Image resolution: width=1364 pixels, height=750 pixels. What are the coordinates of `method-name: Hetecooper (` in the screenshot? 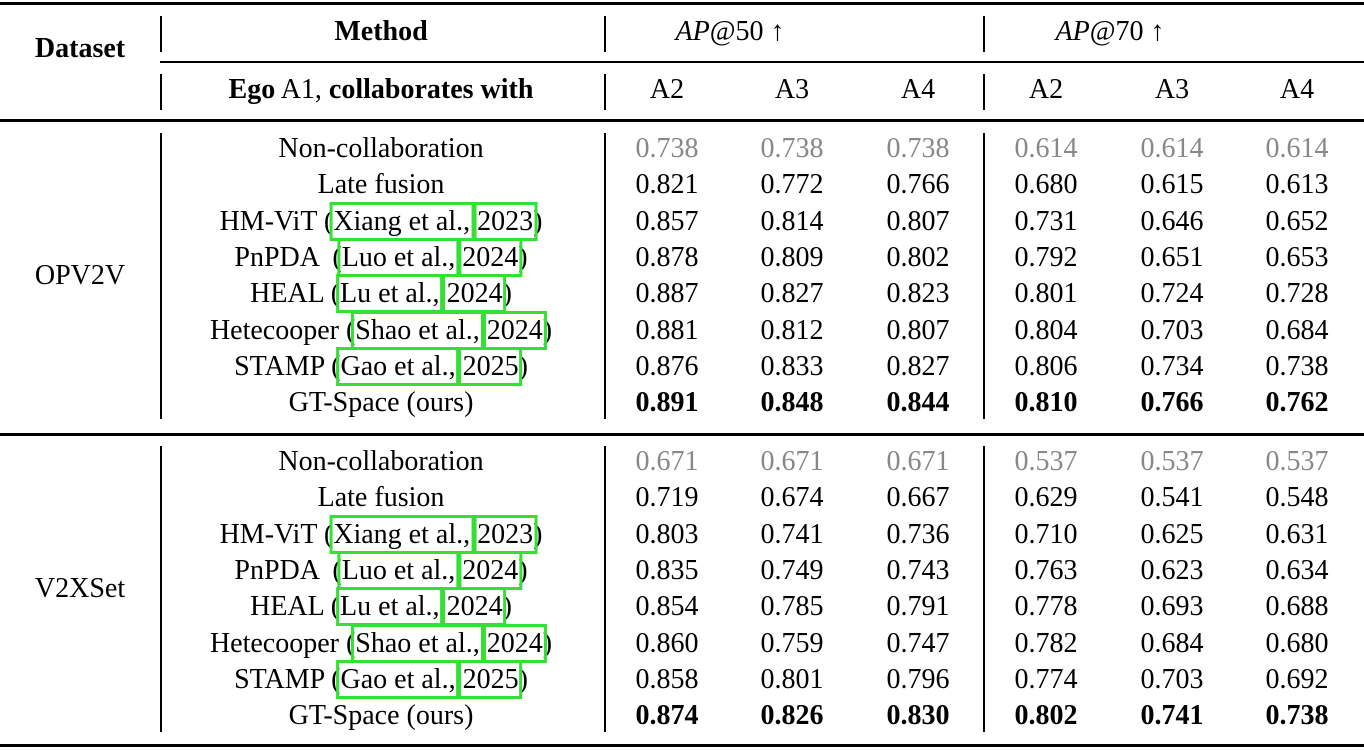 It's located at (282, 643).